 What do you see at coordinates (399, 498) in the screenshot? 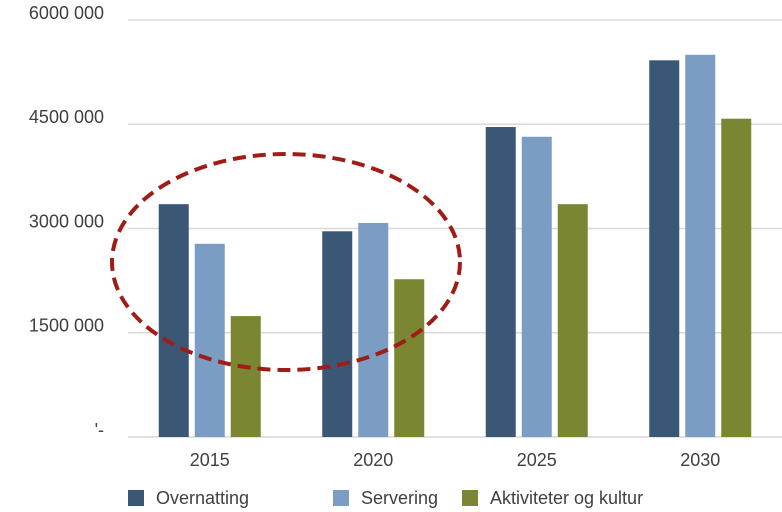
I see `legend-label: Servering` at bounding box center [399, 498].